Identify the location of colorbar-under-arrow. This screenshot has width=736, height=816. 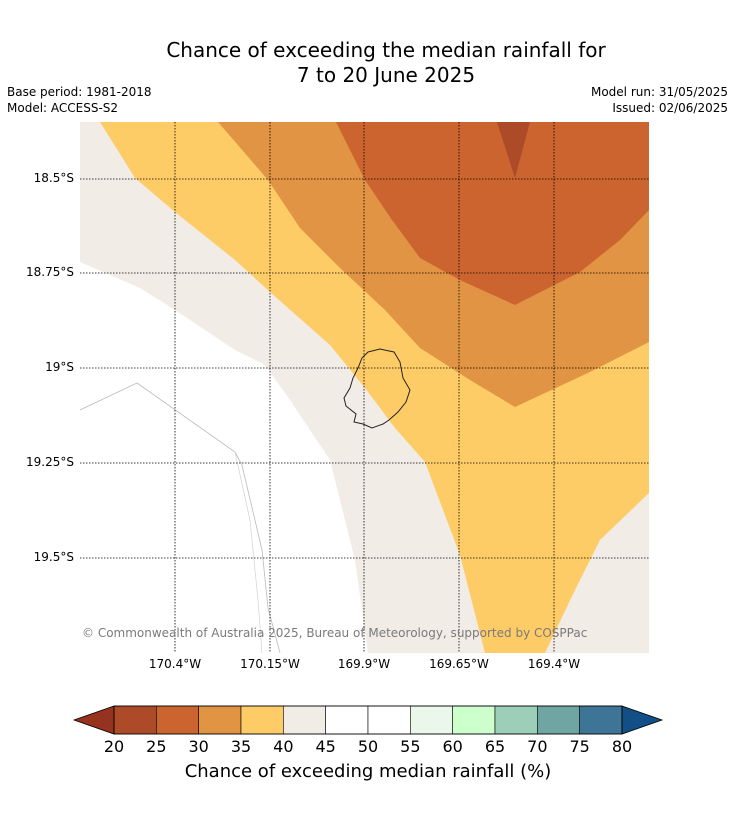
(93, 720).